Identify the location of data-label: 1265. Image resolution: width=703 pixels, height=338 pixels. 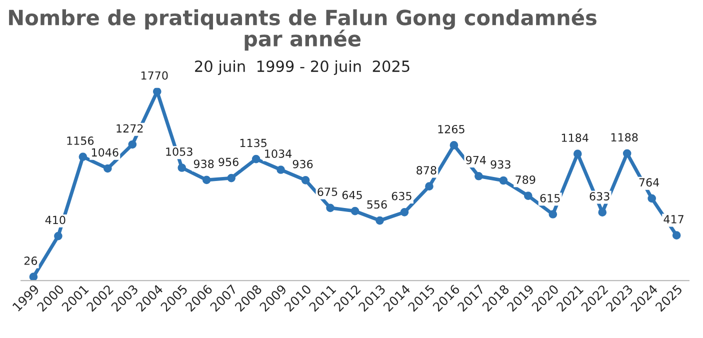
(451, 129).